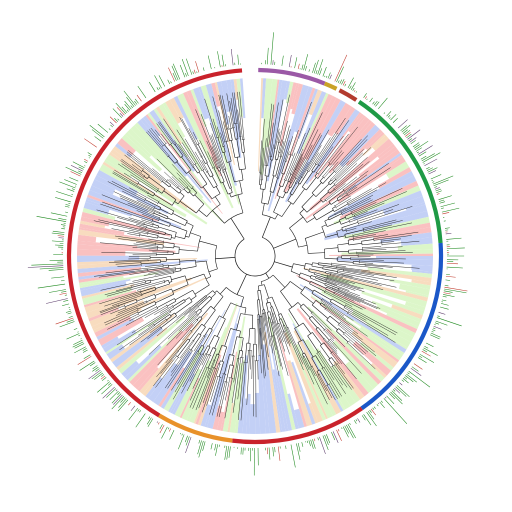 The width and height of the screenshot is (512, 512). Describe the element at coordinates (292, 76) in the screenshot. I see `clade-ring-segment` at that location.